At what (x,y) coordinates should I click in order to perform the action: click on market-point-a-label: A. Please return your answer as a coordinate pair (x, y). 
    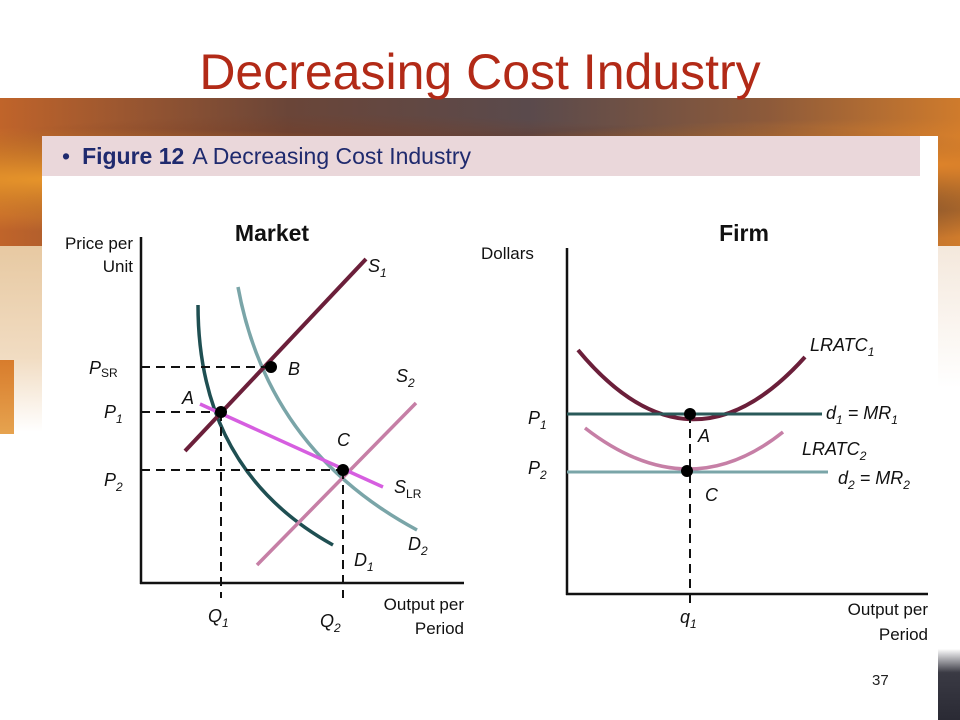
    Looking at the image, I should click on (187, 398).